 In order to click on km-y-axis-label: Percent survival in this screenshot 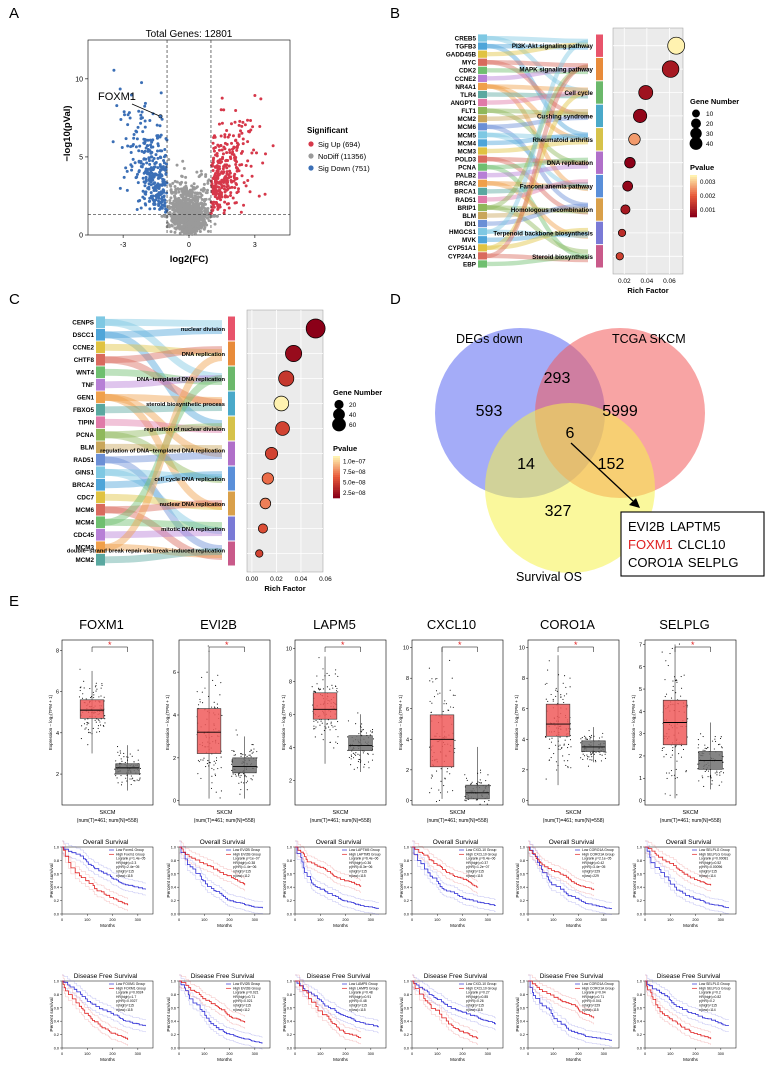, I will do `click(635, 1014)`.